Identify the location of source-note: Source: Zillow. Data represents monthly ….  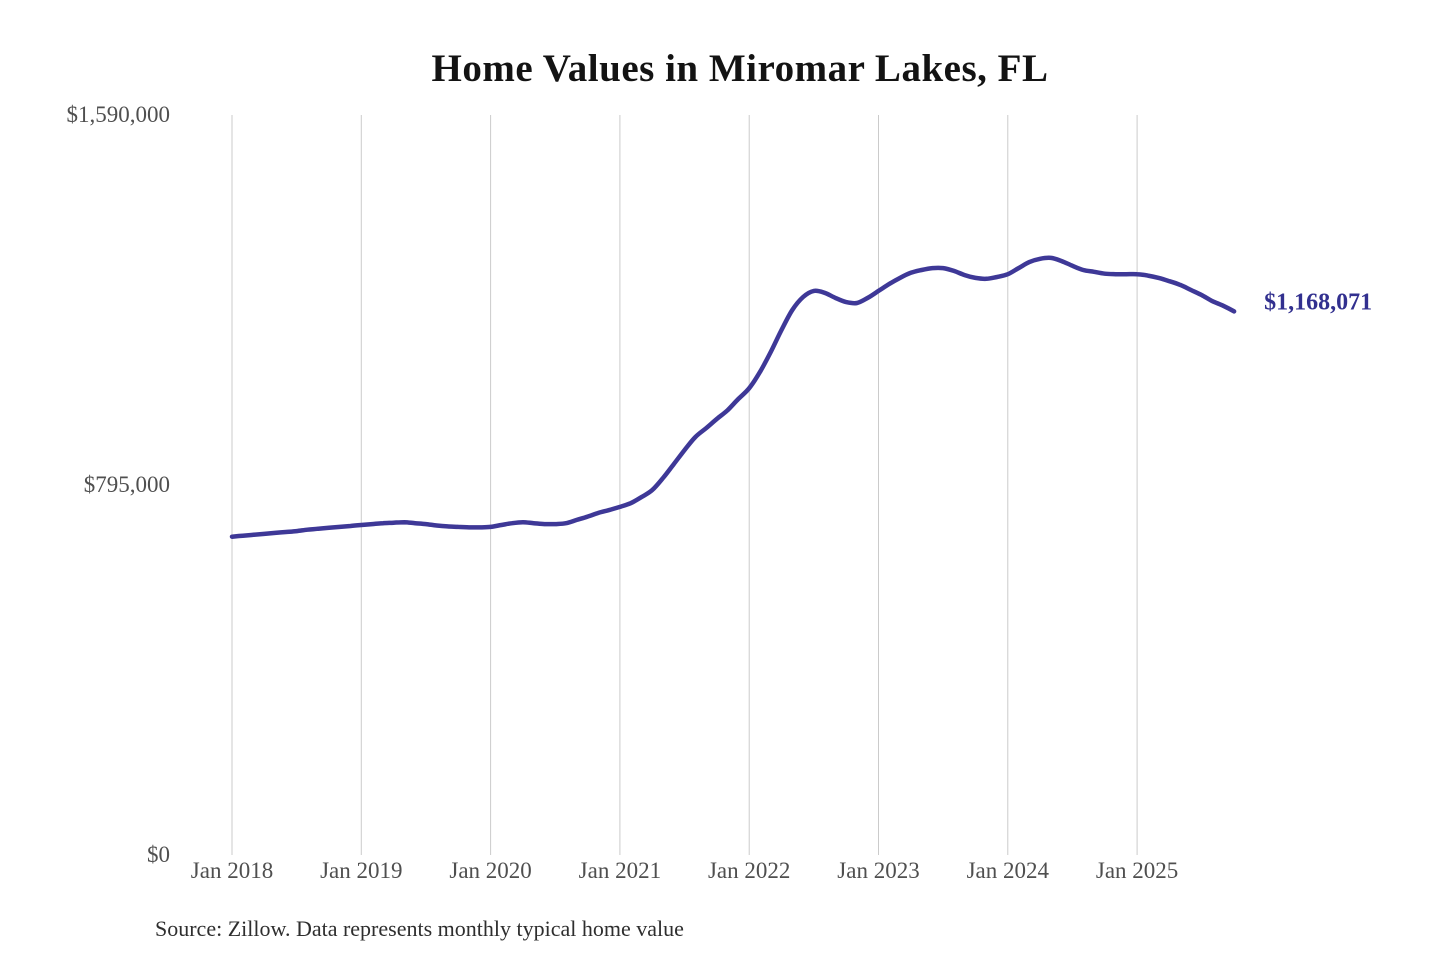
(419, 928).